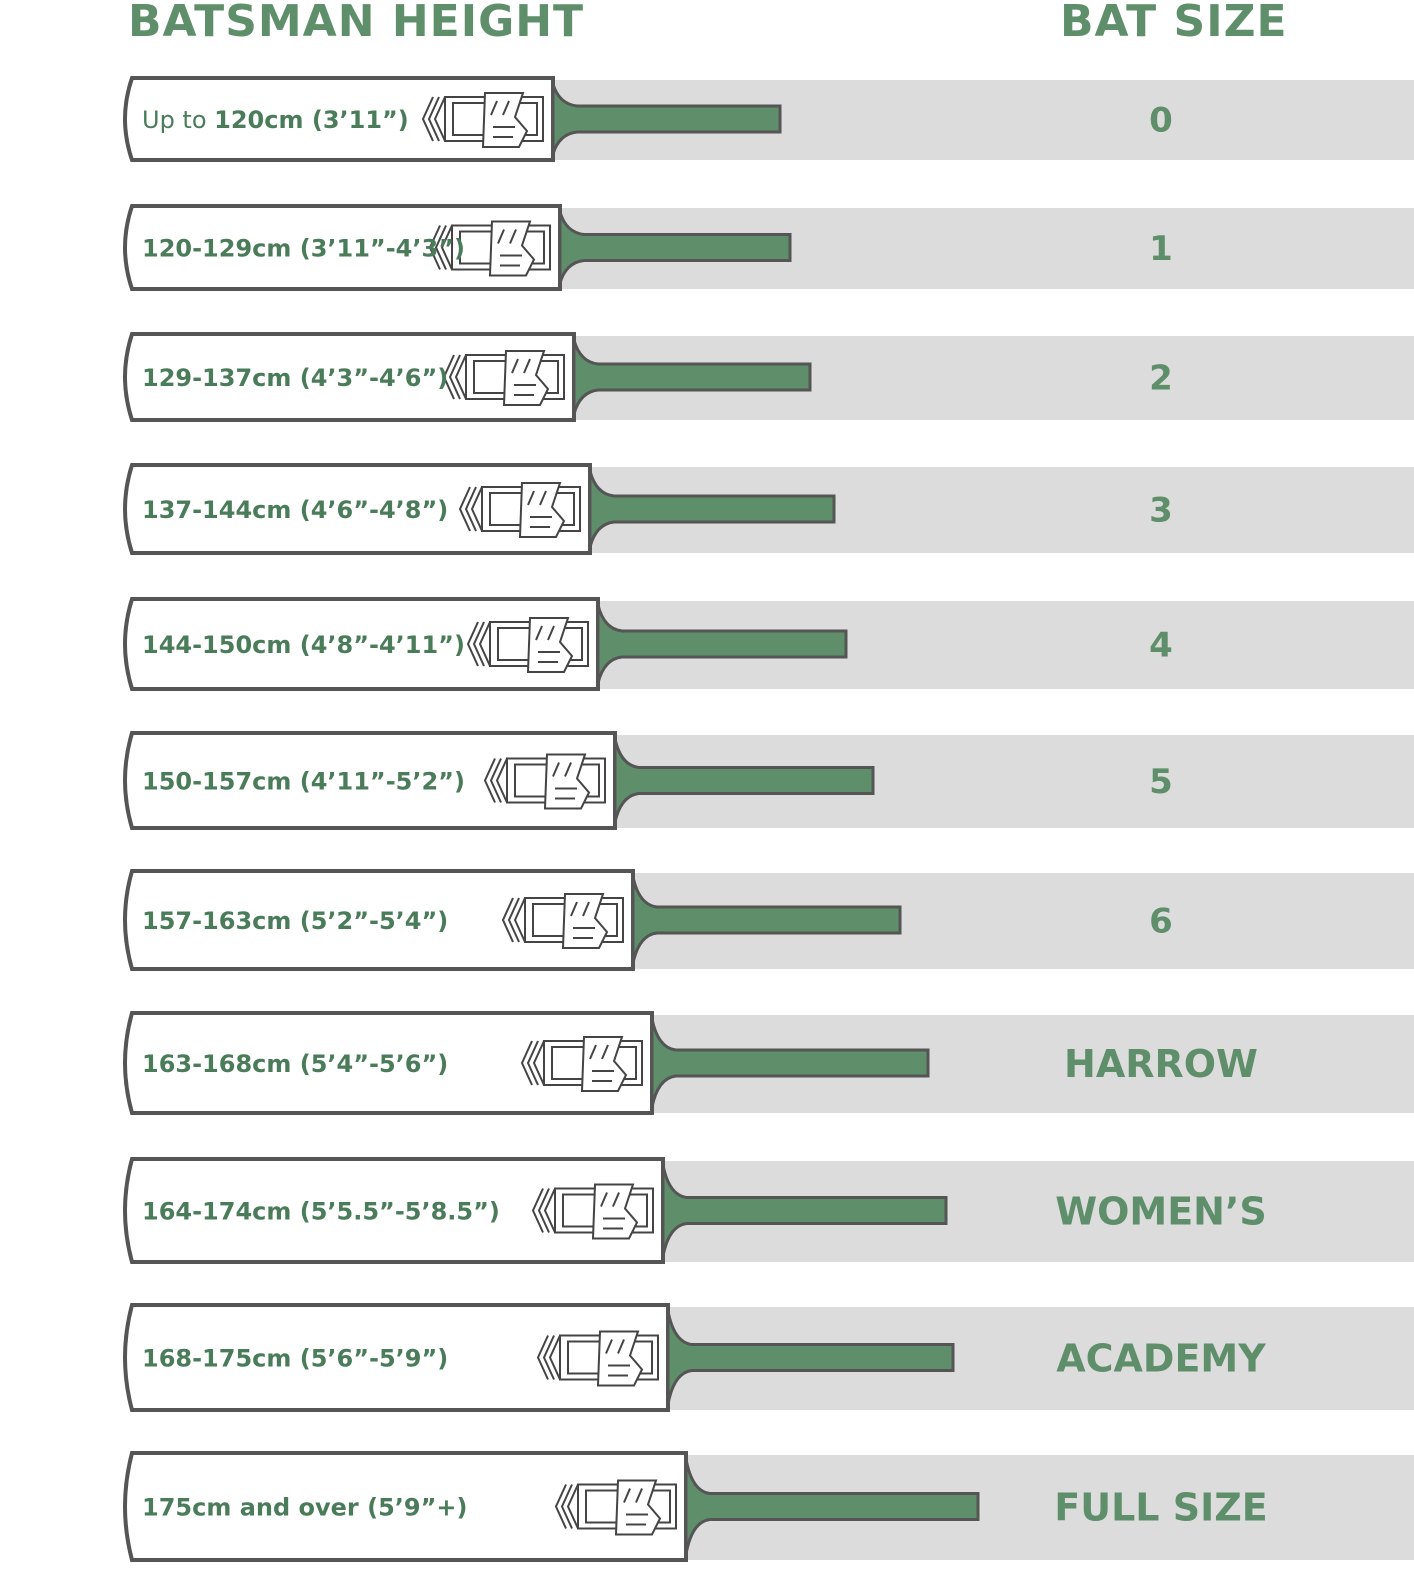 Image resolution: width=1414 pixels, height=1574 pixels. I want to click on height-value: 163-168cm (5’4”-5’6”), so click(295, 1064).